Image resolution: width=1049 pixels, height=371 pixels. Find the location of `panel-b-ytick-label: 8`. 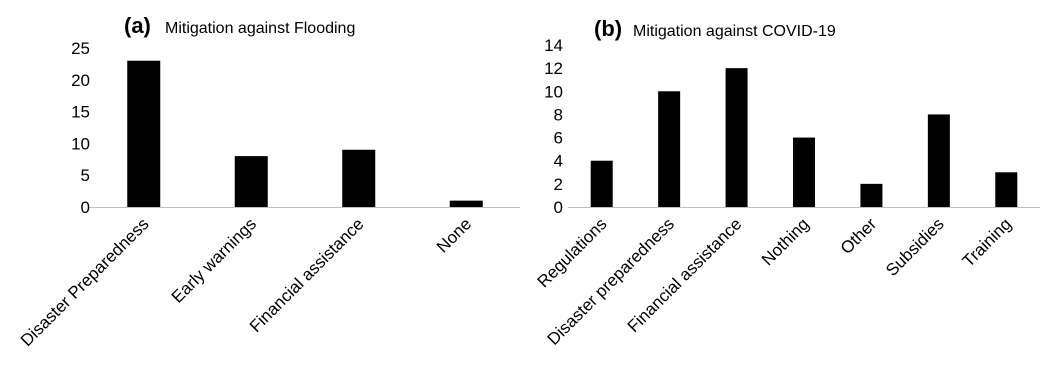

panel-b-ytick-label: 8 is located at coordinates (558, 114).